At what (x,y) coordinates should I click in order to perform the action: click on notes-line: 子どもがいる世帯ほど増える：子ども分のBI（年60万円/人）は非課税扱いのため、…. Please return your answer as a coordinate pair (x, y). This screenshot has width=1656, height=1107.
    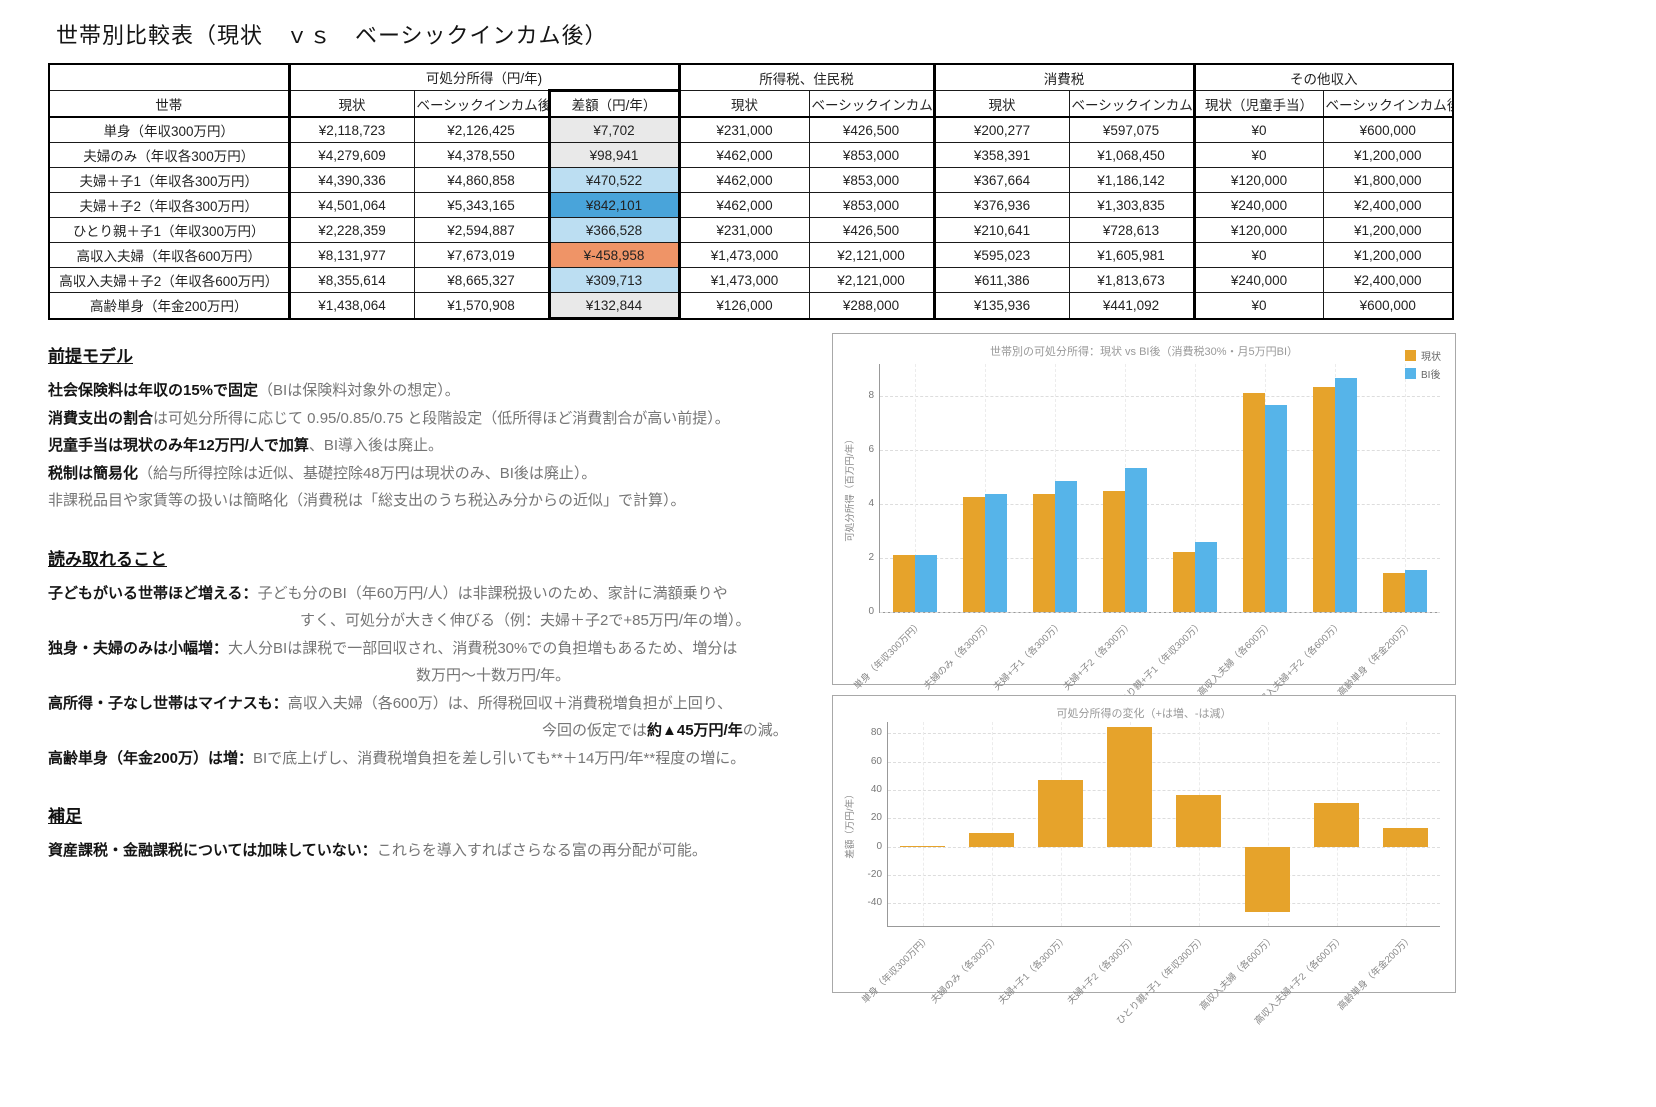
    Looking at the image, I should click on (444, 594).